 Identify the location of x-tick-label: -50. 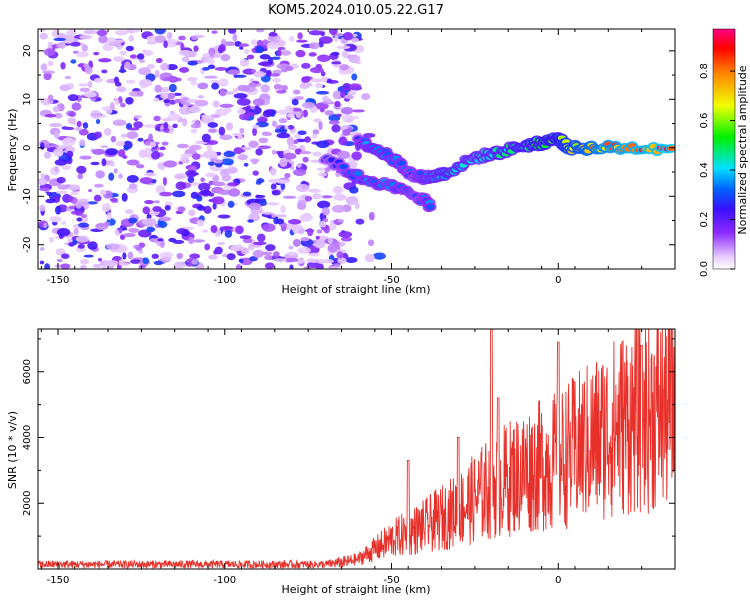
(391, 280).